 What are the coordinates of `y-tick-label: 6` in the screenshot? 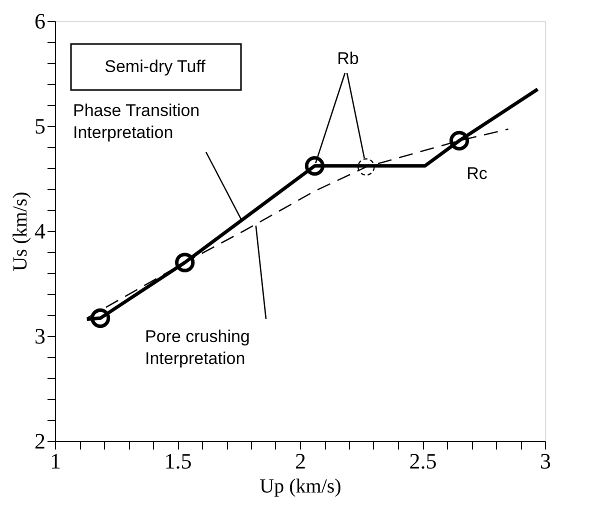 It's located at (40, 21).